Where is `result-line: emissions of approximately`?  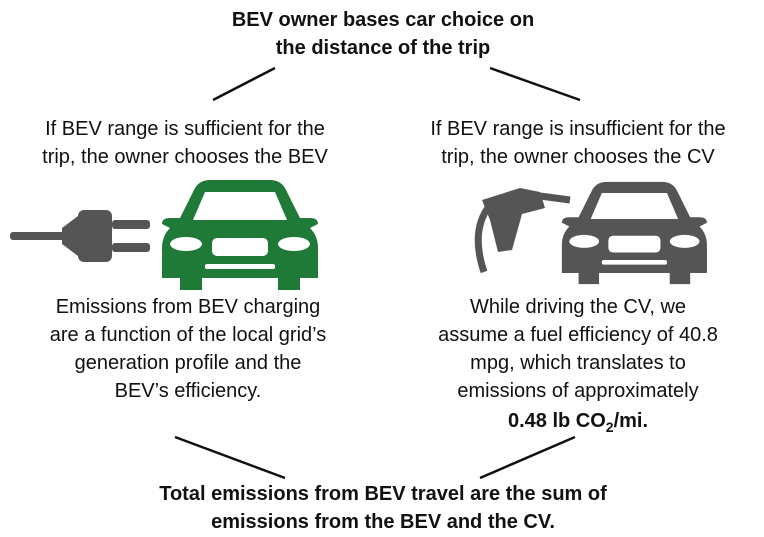
result-line: emissions of approximately is located at coordinates (577, 391).